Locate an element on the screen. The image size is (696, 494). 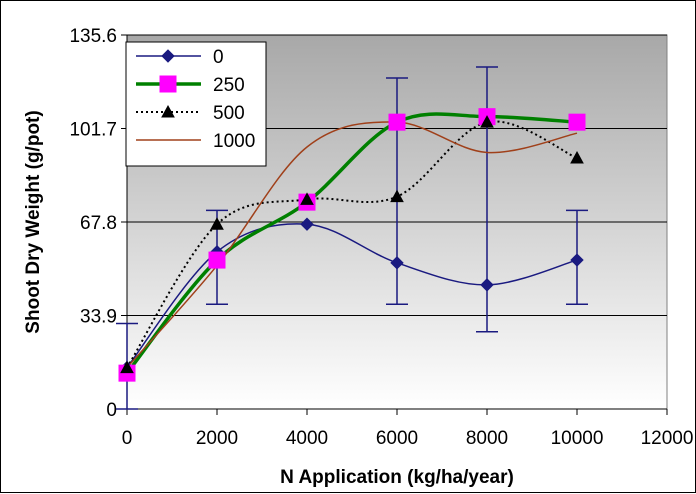
y-tick-label: 101.7 is located at coordinates (93, 130).